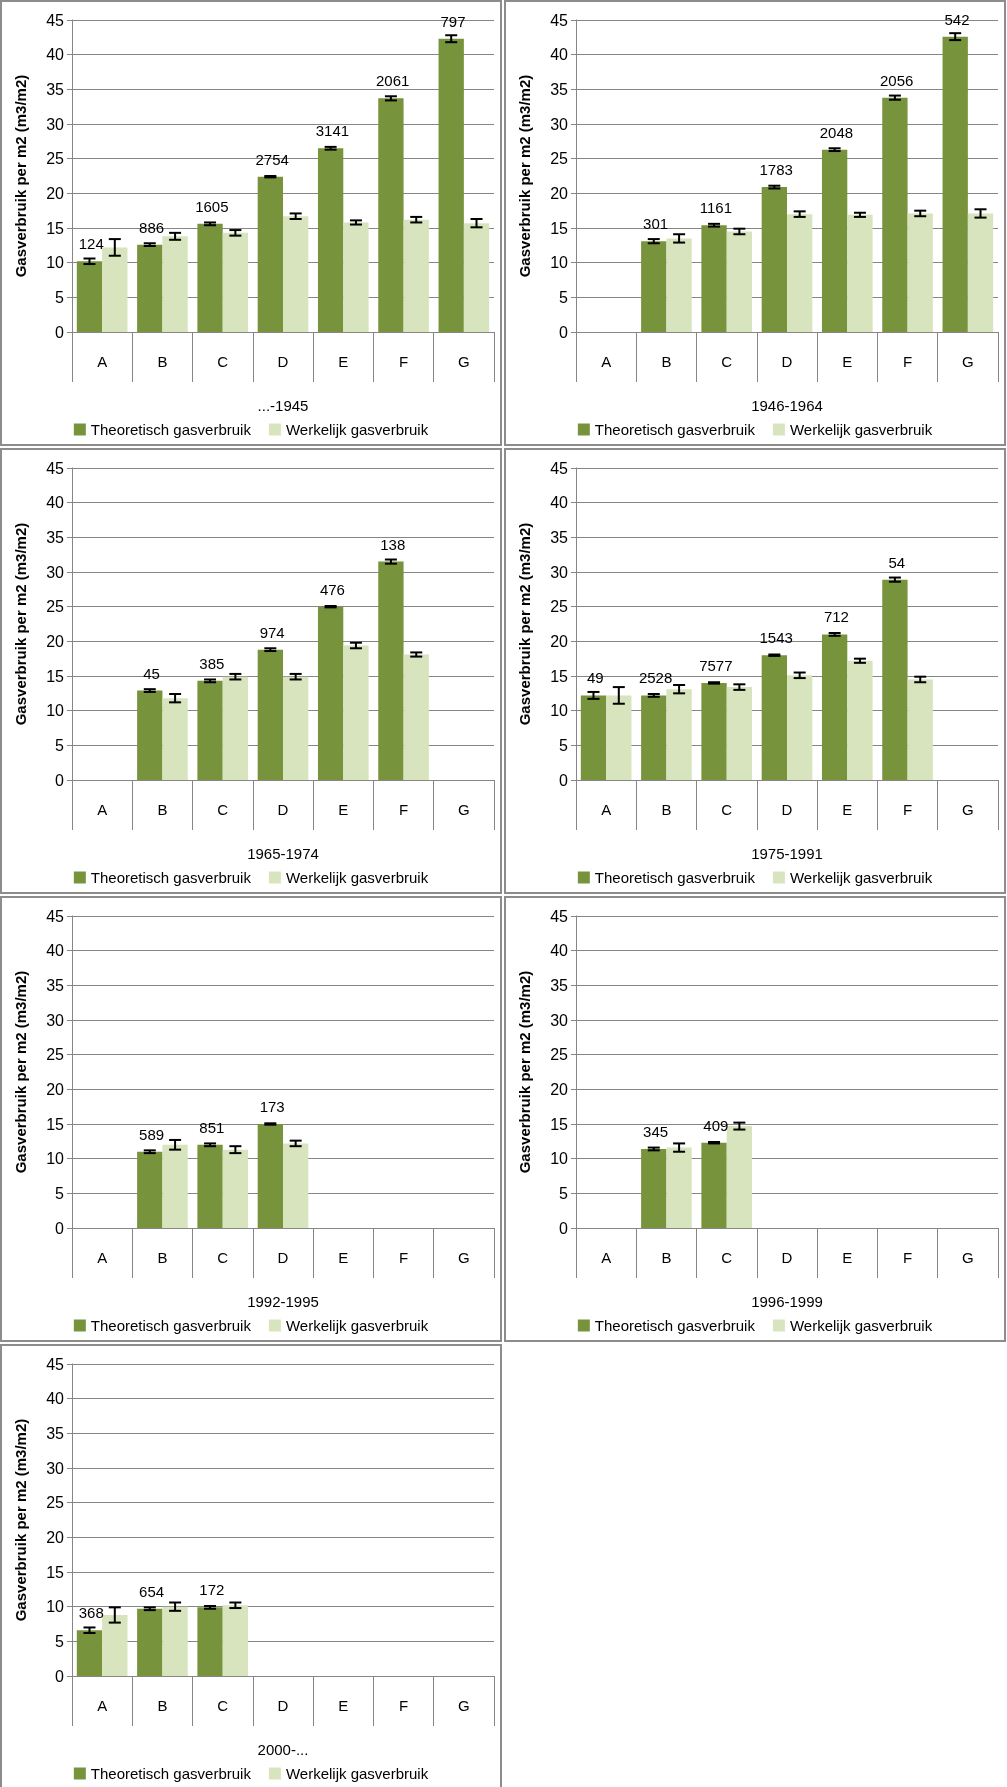  Describe the element at coordinates (283, 1301) in the screenshot. I see `x-axis-title: 1992-1995` at that location.